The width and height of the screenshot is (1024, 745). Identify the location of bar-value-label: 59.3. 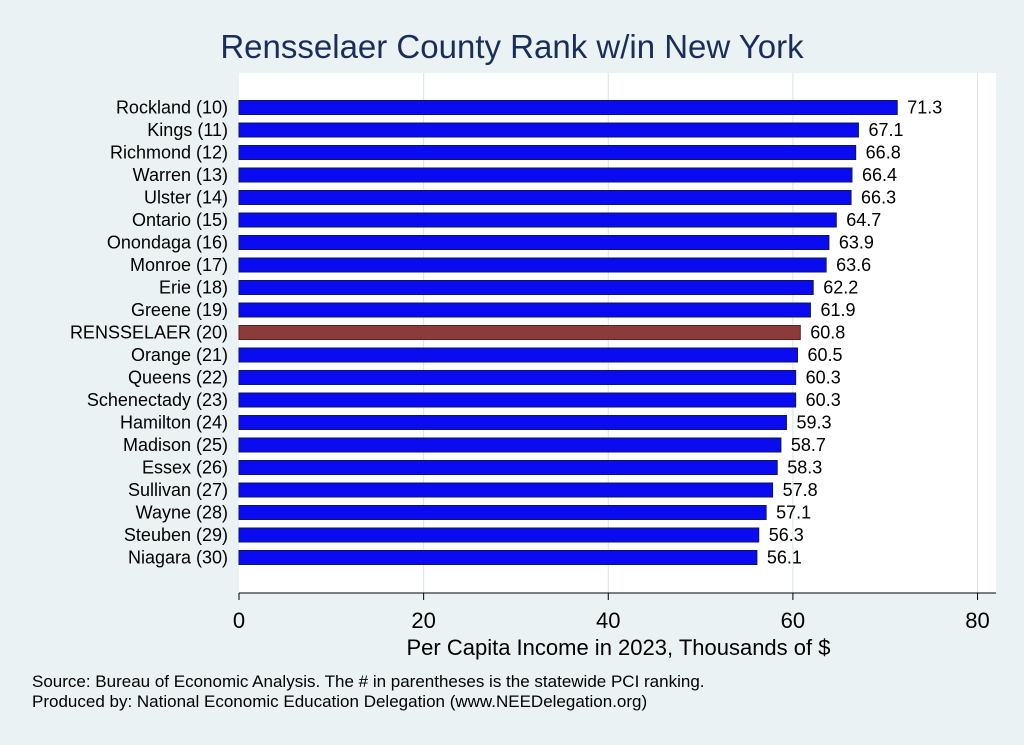
(813, 423).